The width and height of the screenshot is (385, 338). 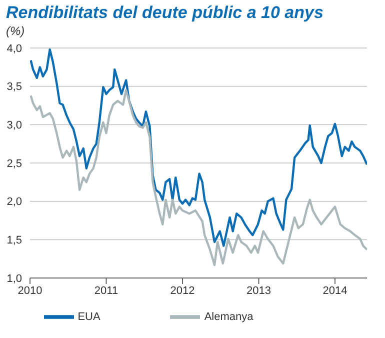 What do you see at coordinates (30, 290) in the screenshot?
I see `x-tick-label: 2010` at bounding box center [30, 290].